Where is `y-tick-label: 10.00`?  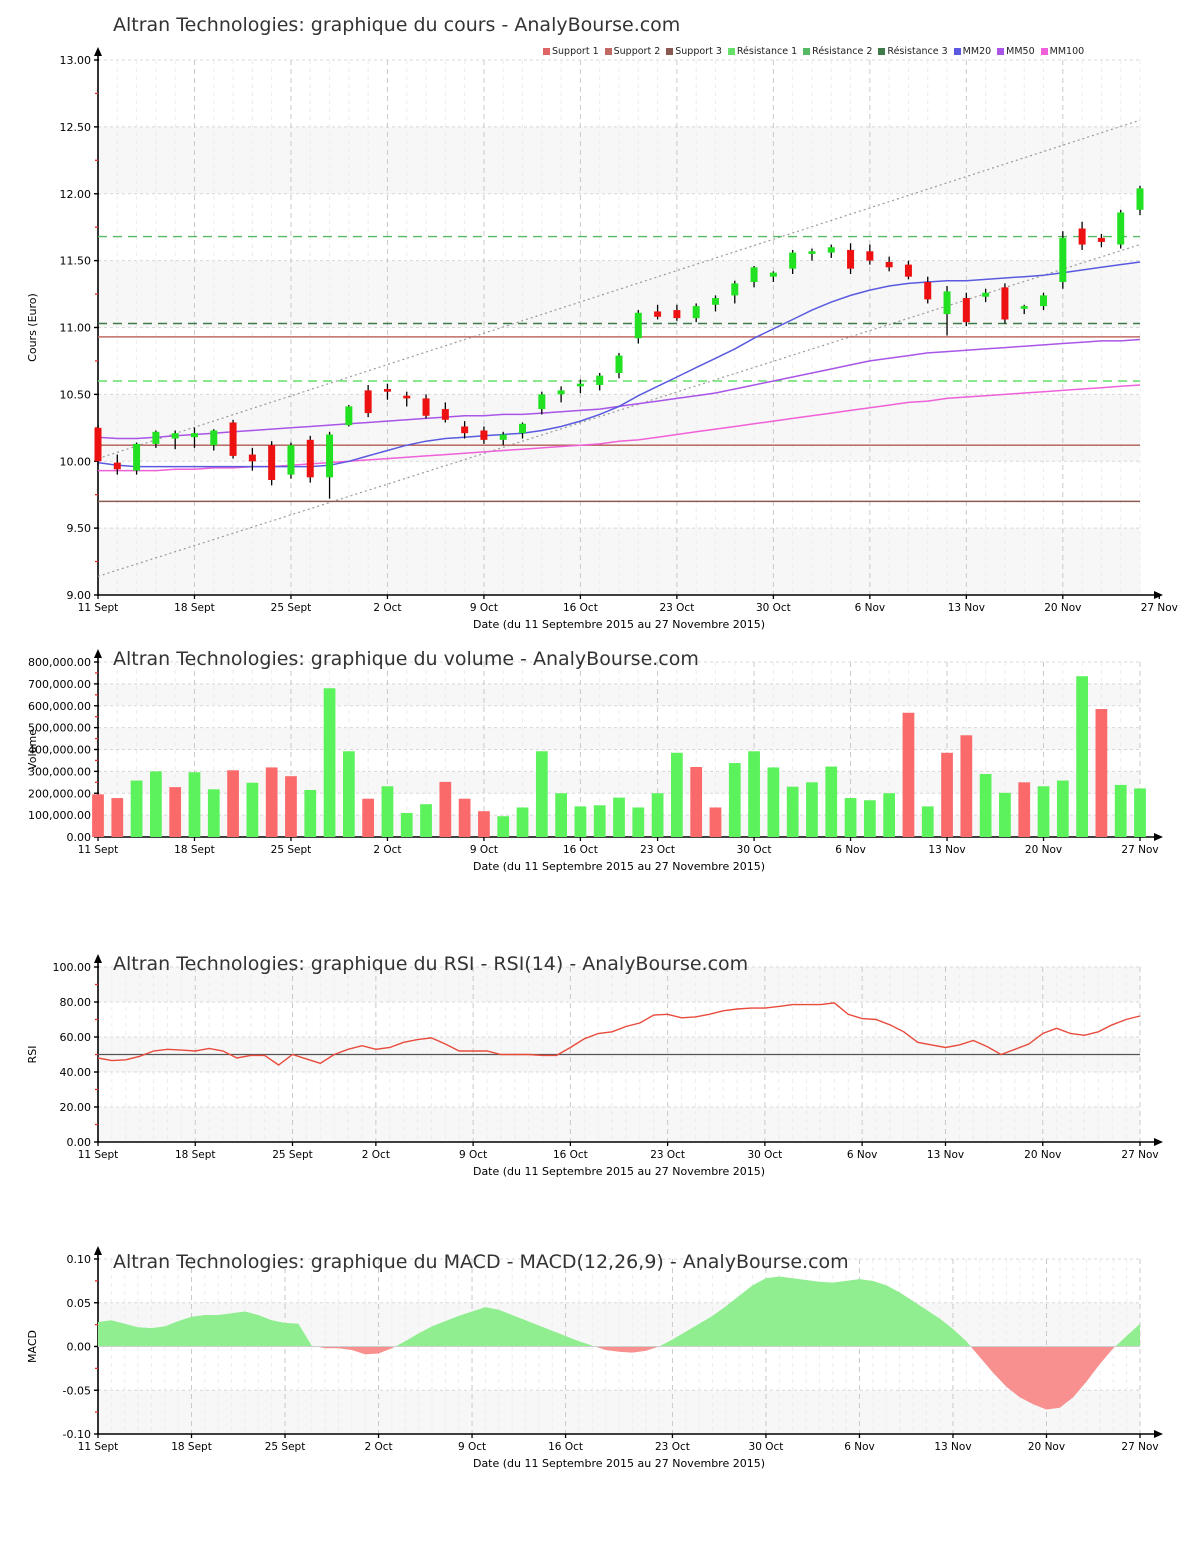
y-tick-label: 10.00 is located at coordinates (76, 461).